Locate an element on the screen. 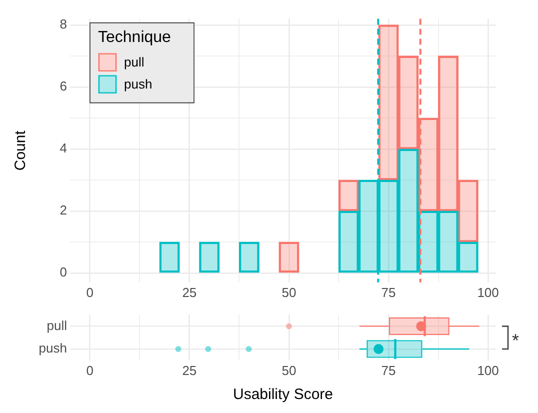 The height and width of the screenshot is (413, 538). y-tick-label: 6 is located at coordinates (63, 86).